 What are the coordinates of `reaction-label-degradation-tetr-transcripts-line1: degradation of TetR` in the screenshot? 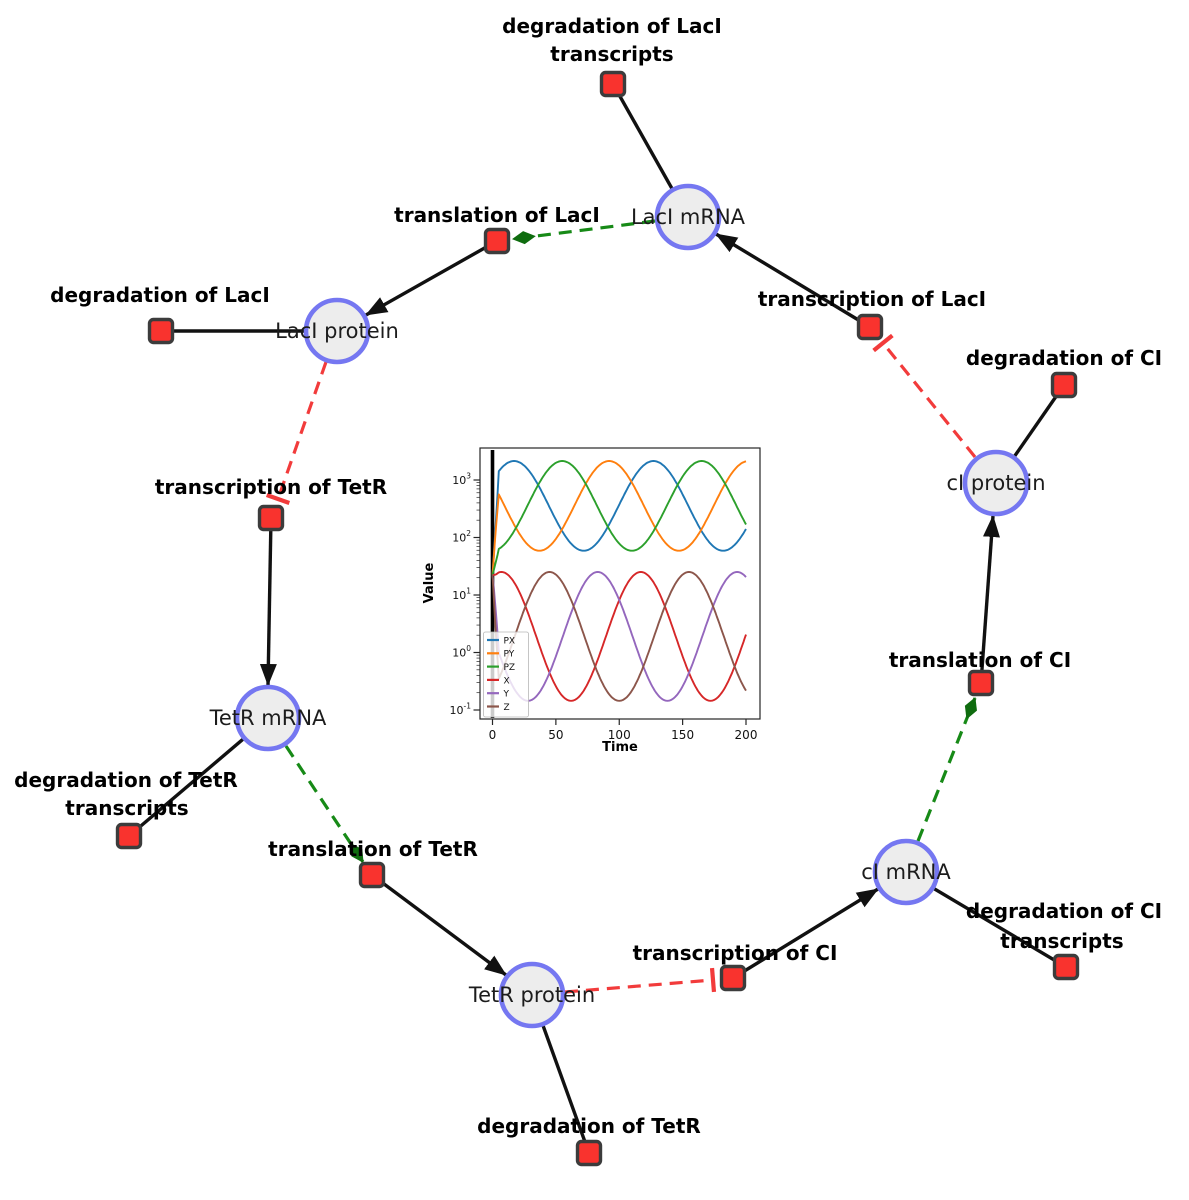 It's located at (126, 780).